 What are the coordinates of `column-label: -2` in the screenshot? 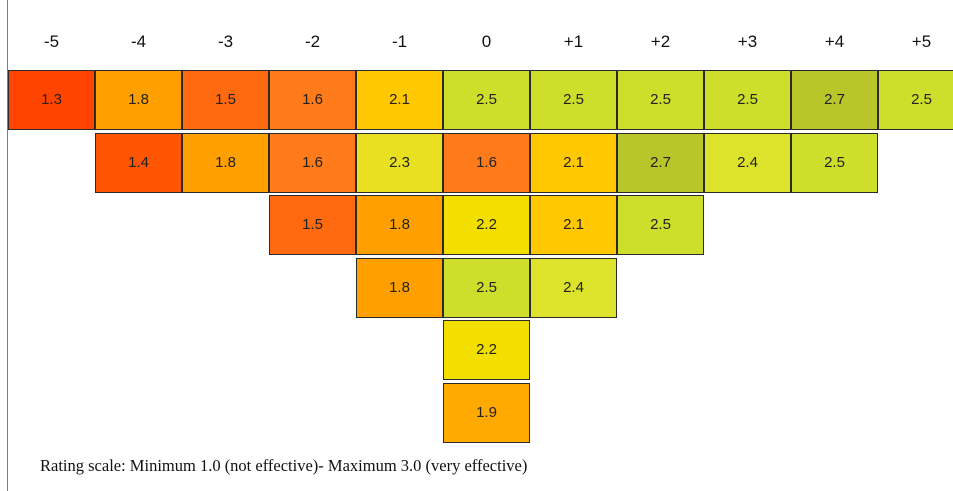 It's located at (312, 41).